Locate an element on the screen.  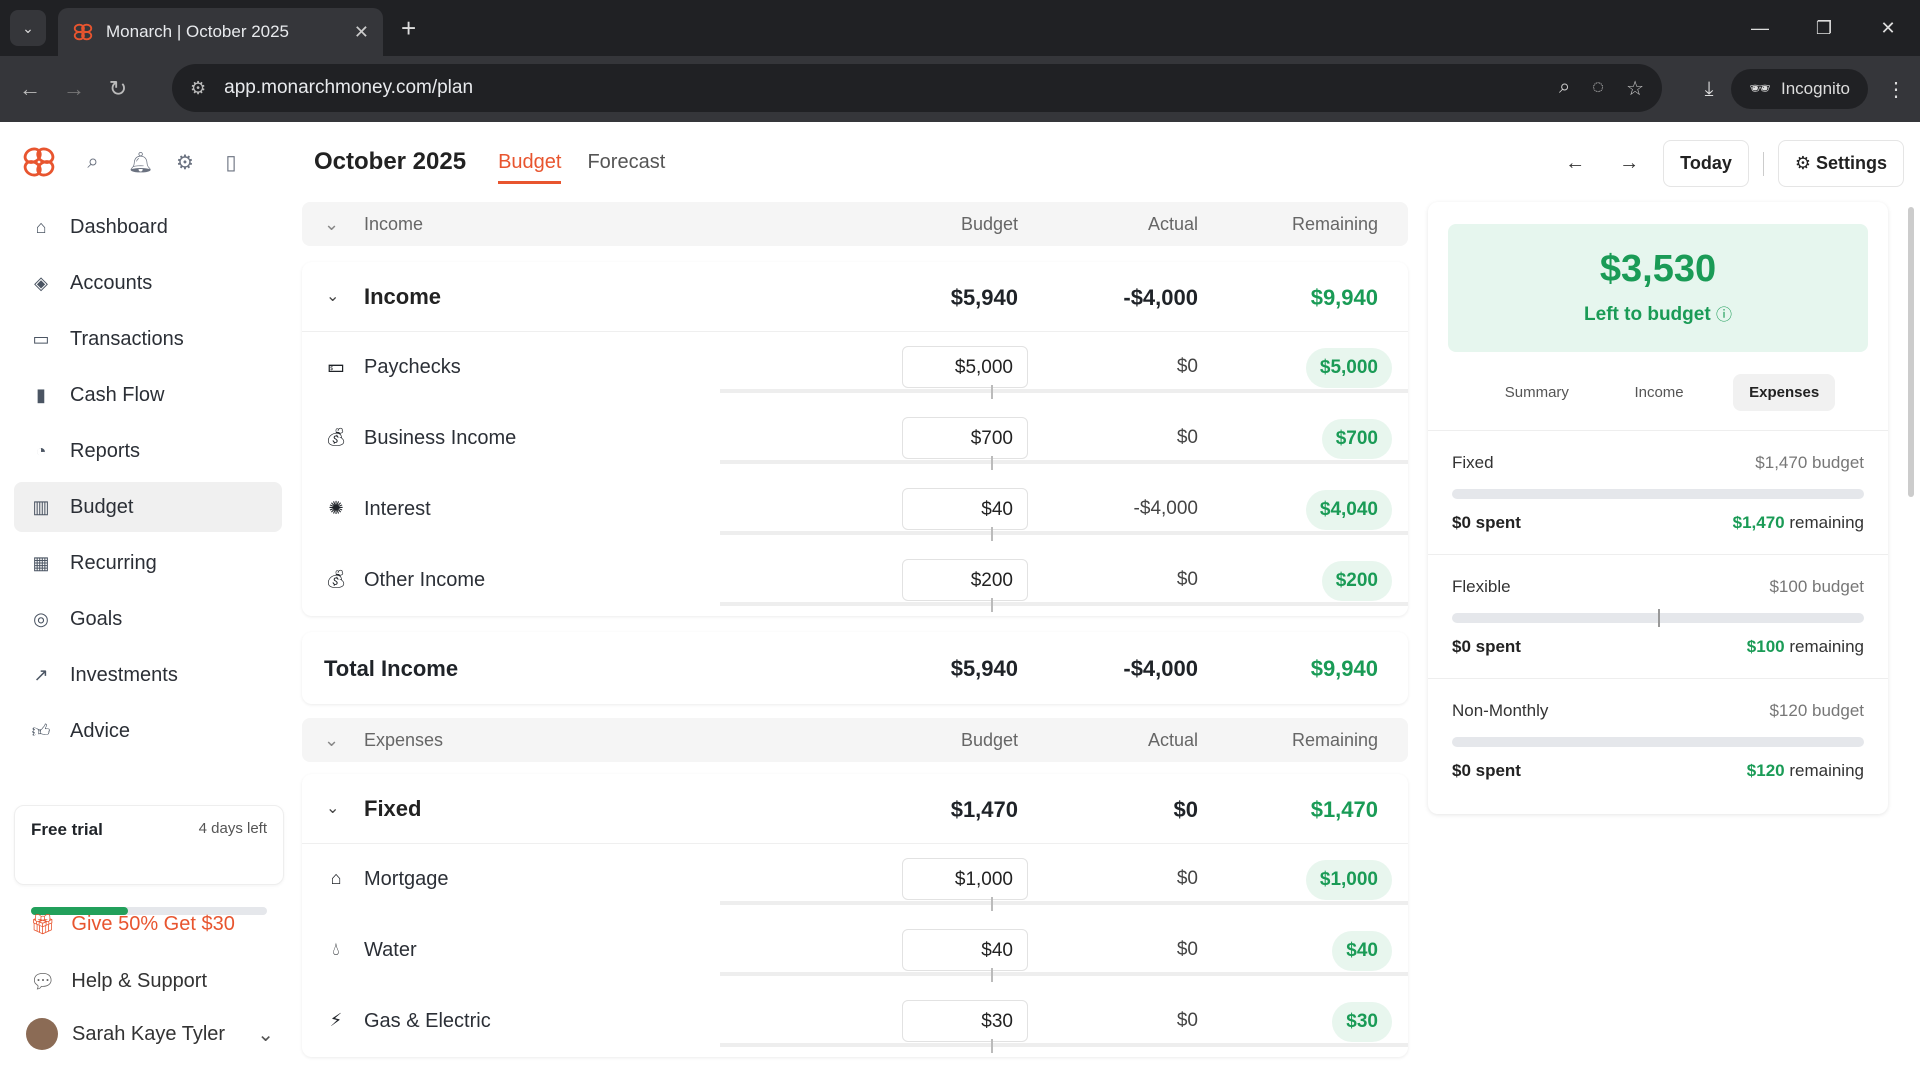
tab-search-button: ⌄ is located at coordinates (28, 28).